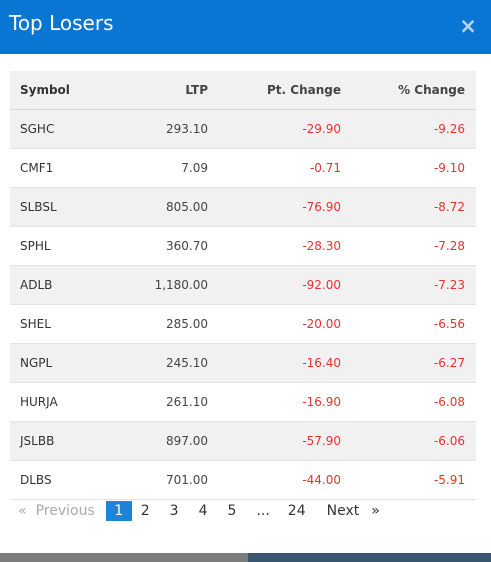  What do you see at coordinates (124, 557) in the screenshot?
I see `footer-bar-left` at bounding box center [124, 557].